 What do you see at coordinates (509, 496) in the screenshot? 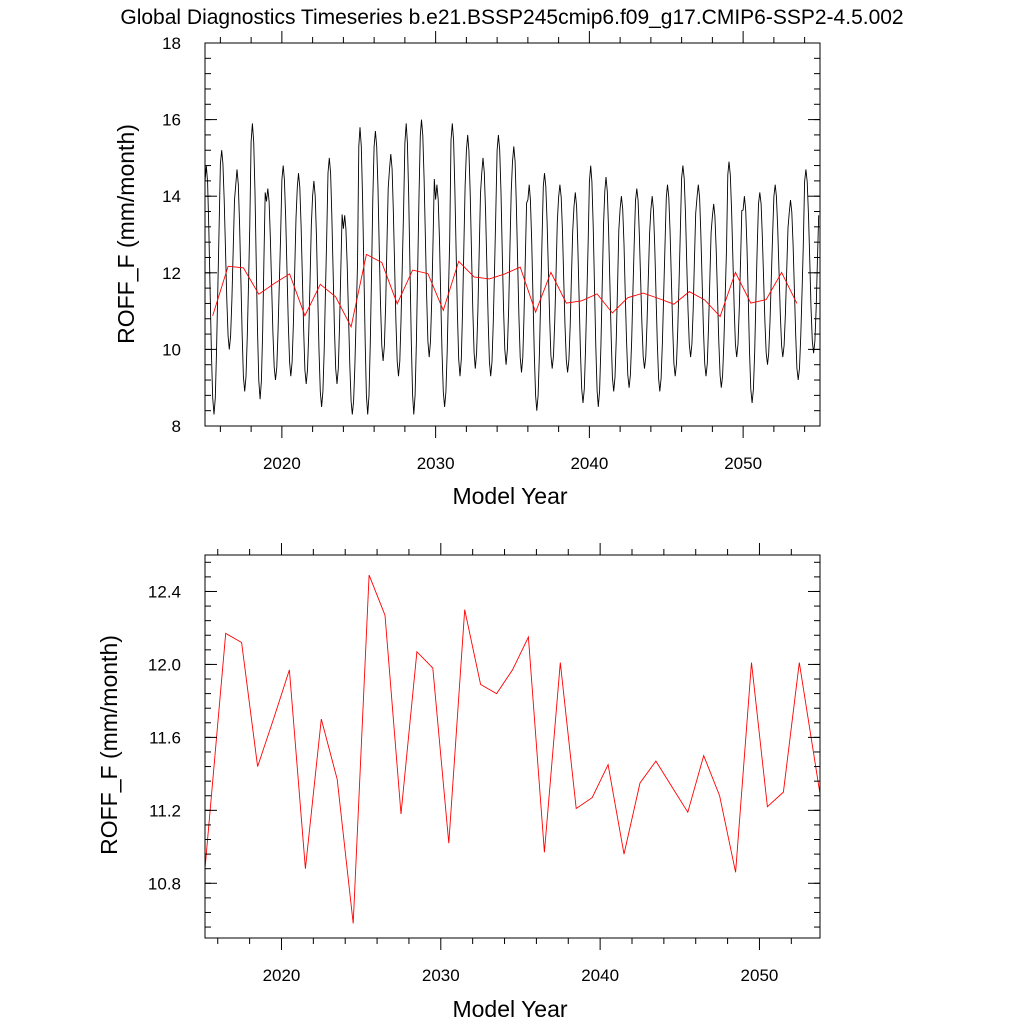
I see `top-x-axis-label: Model Year` at bounding box center [509, 496].